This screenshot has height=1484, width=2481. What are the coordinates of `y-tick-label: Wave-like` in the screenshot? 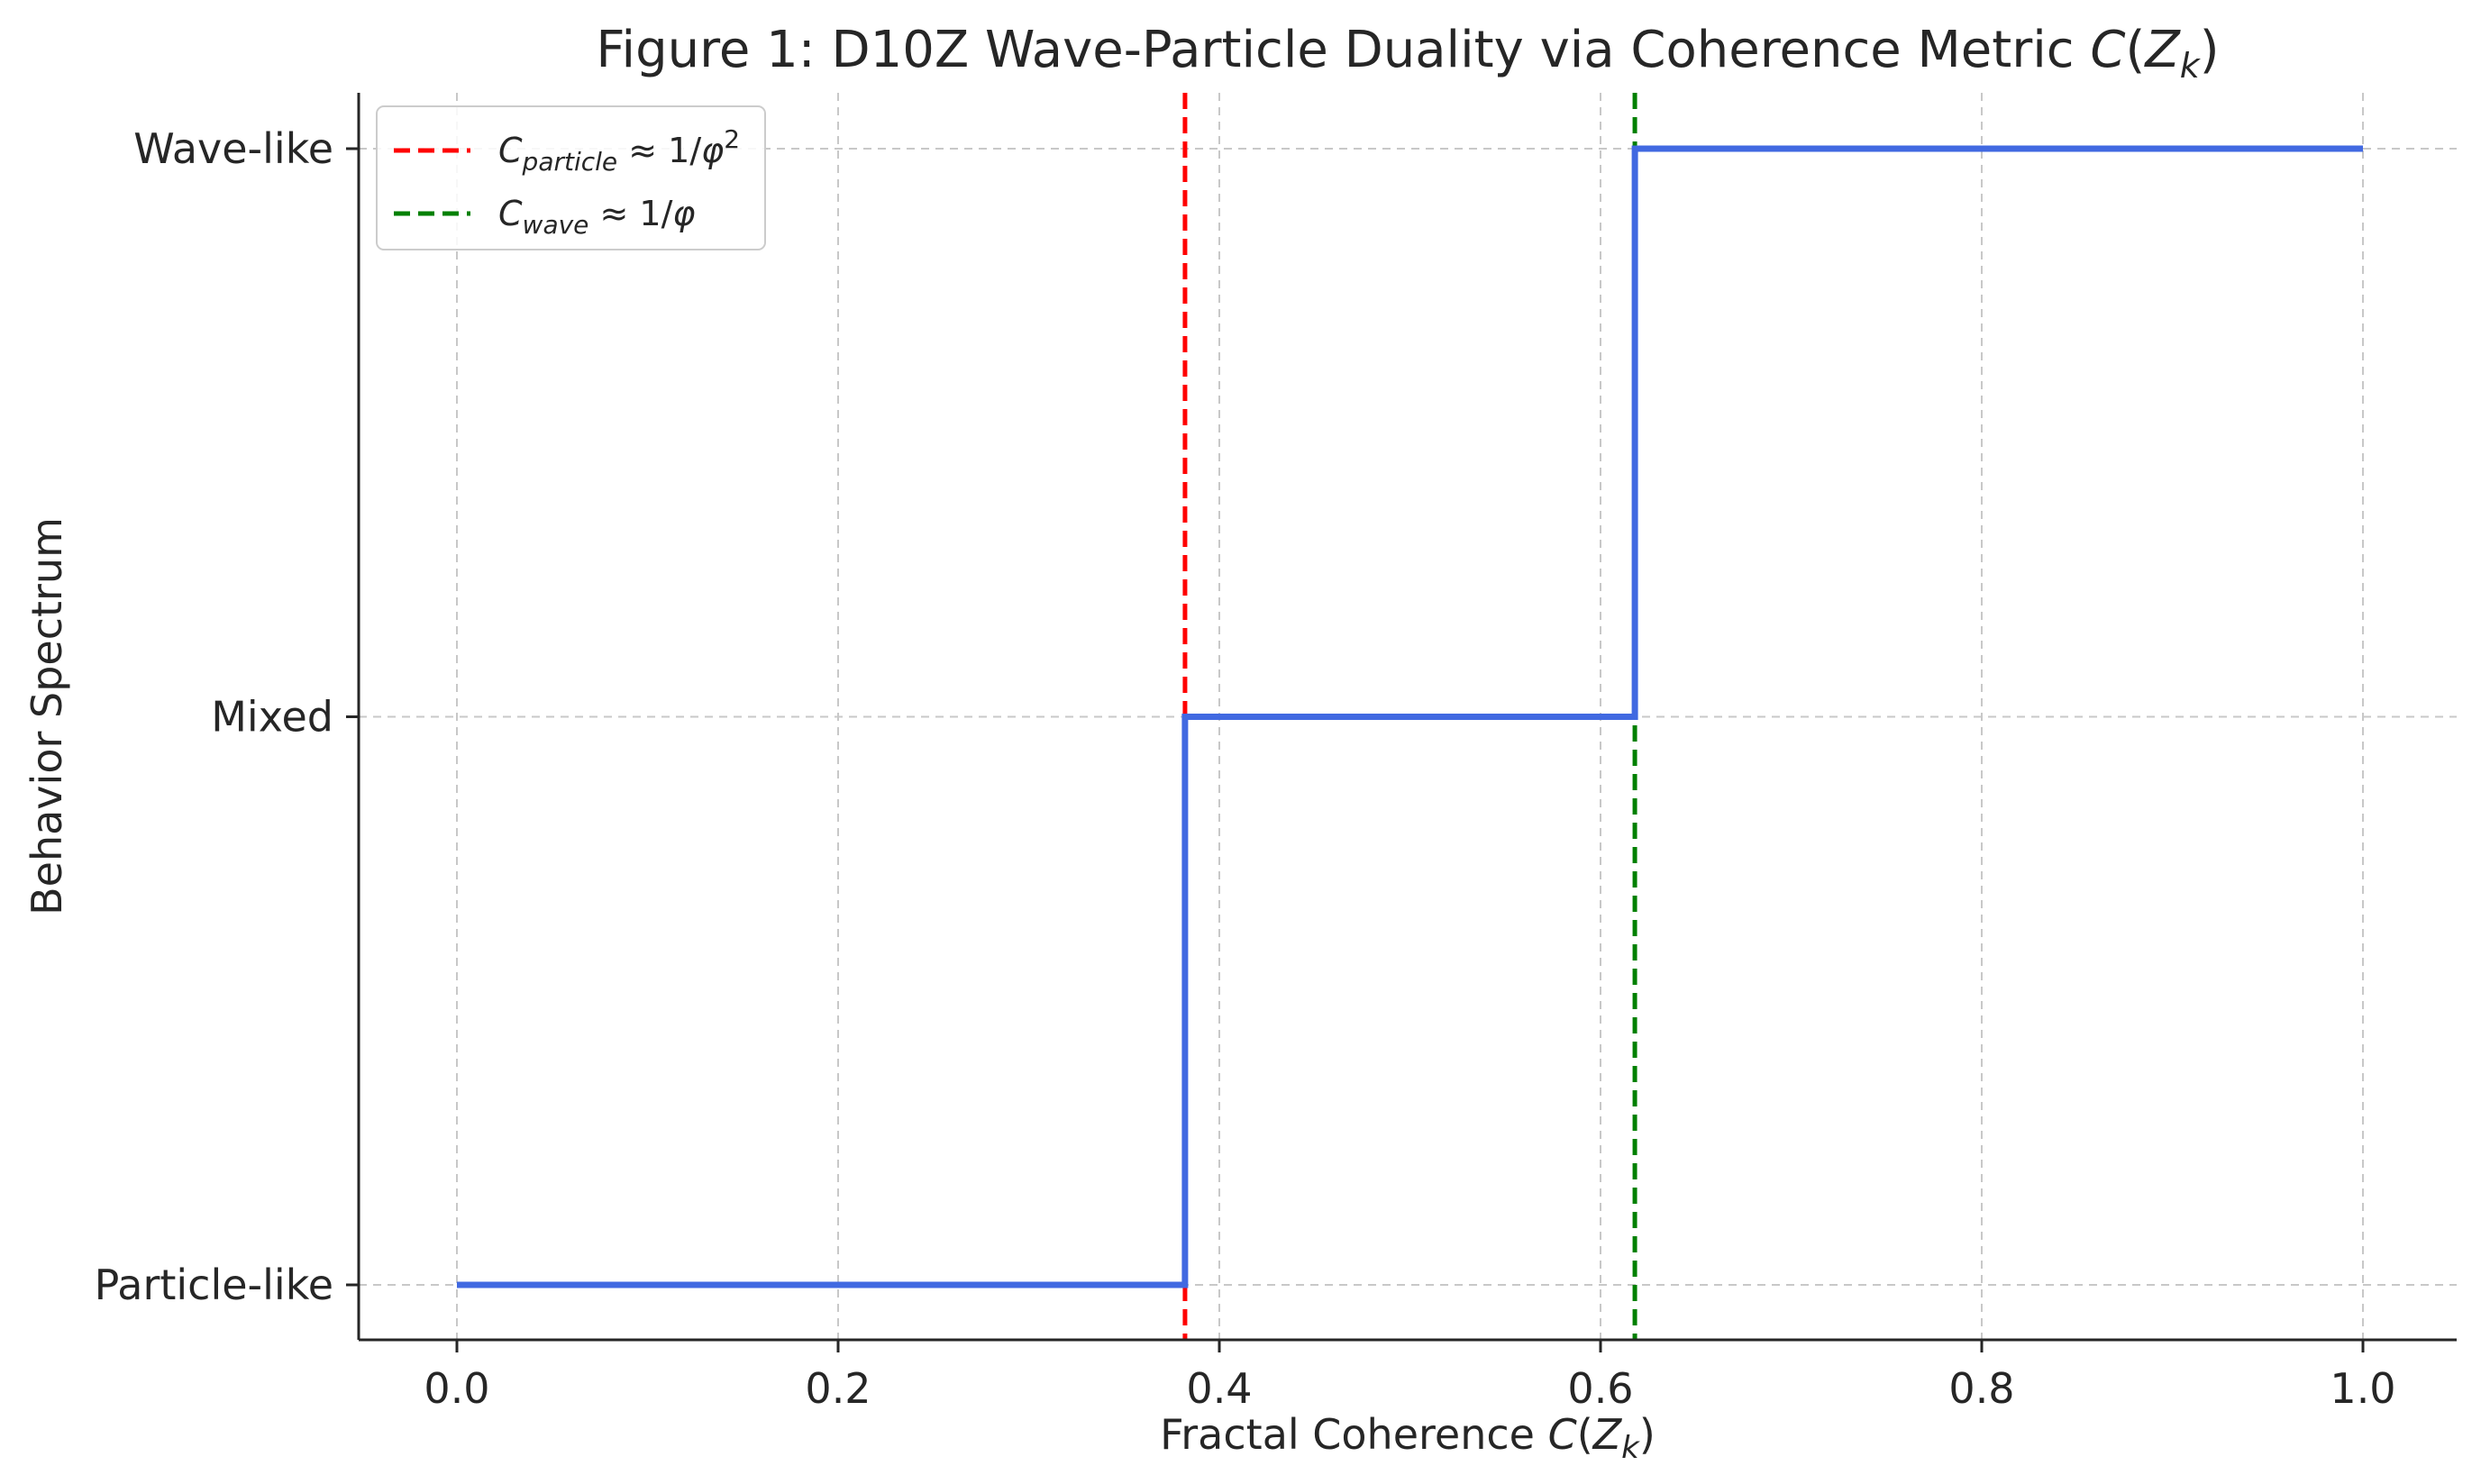 It's located at (233, 148).